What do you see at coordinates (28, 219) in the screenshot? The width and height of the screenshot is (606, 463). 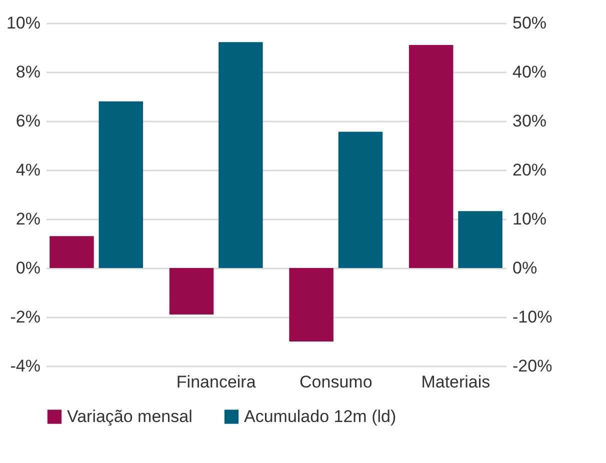 I see `y-tick-label: 2%` at bounding box center [28, 219].